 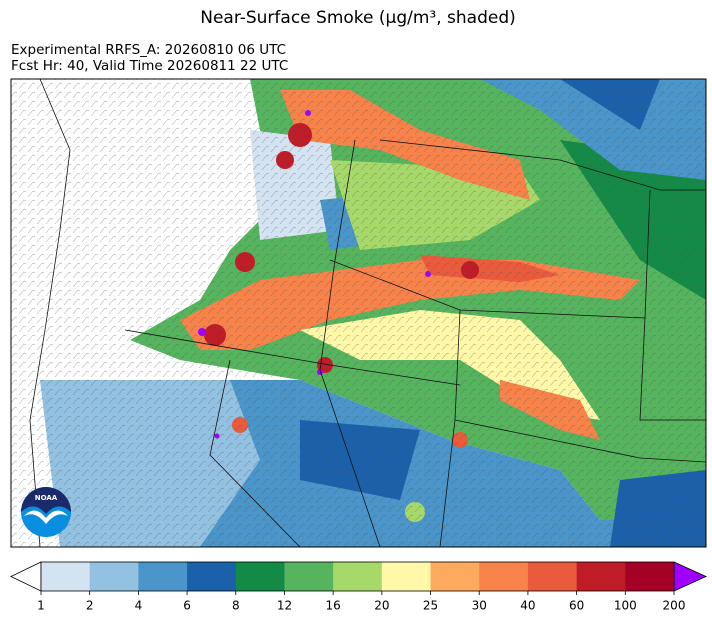 What do you see at coordinates (90, 606) in the screenshot?
I see `tick-label: 2` at bounding box center [90, 606].